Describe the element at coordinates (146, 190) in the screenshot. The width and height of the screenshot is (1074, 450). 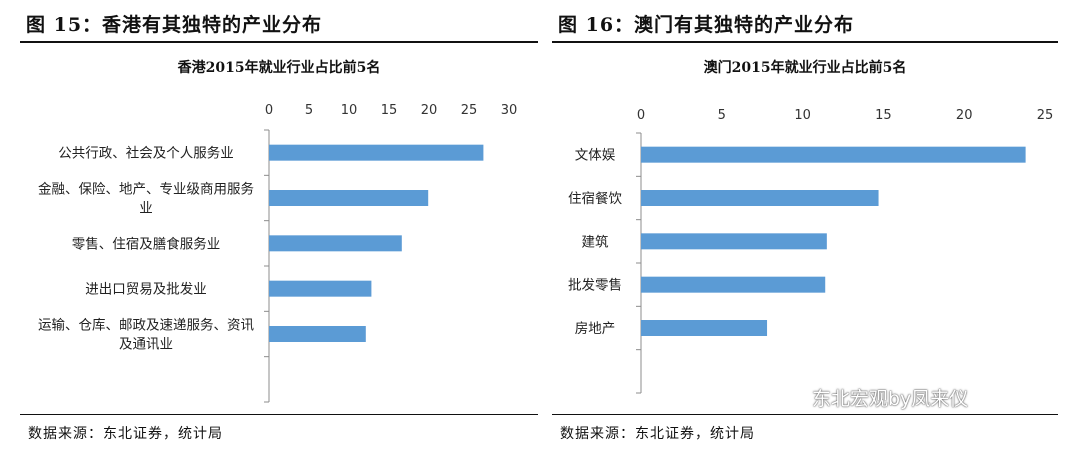
I see `category-label: 金融、保险、地产、专业级商用服务` at that location.